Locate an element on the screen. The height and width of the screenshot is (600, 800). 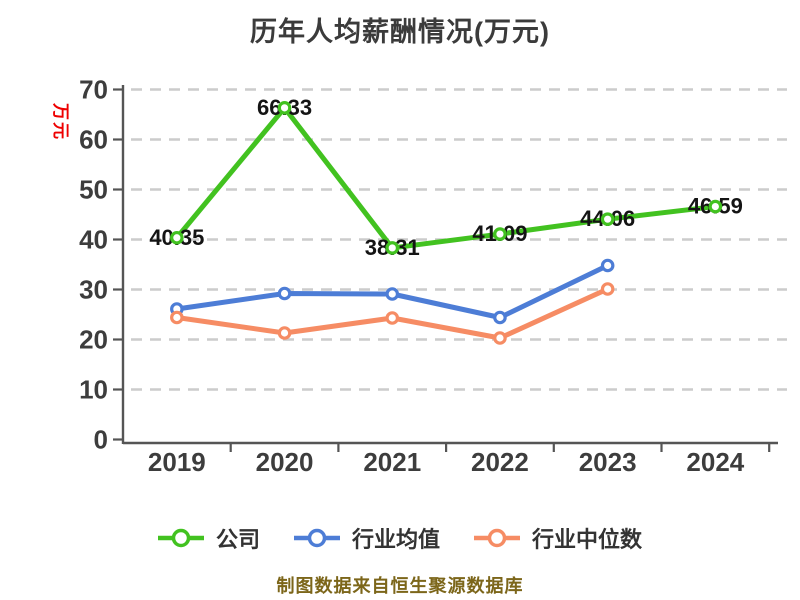
legend: 公司 行业均值 行业中位数 is located at coordinates (400, 538).